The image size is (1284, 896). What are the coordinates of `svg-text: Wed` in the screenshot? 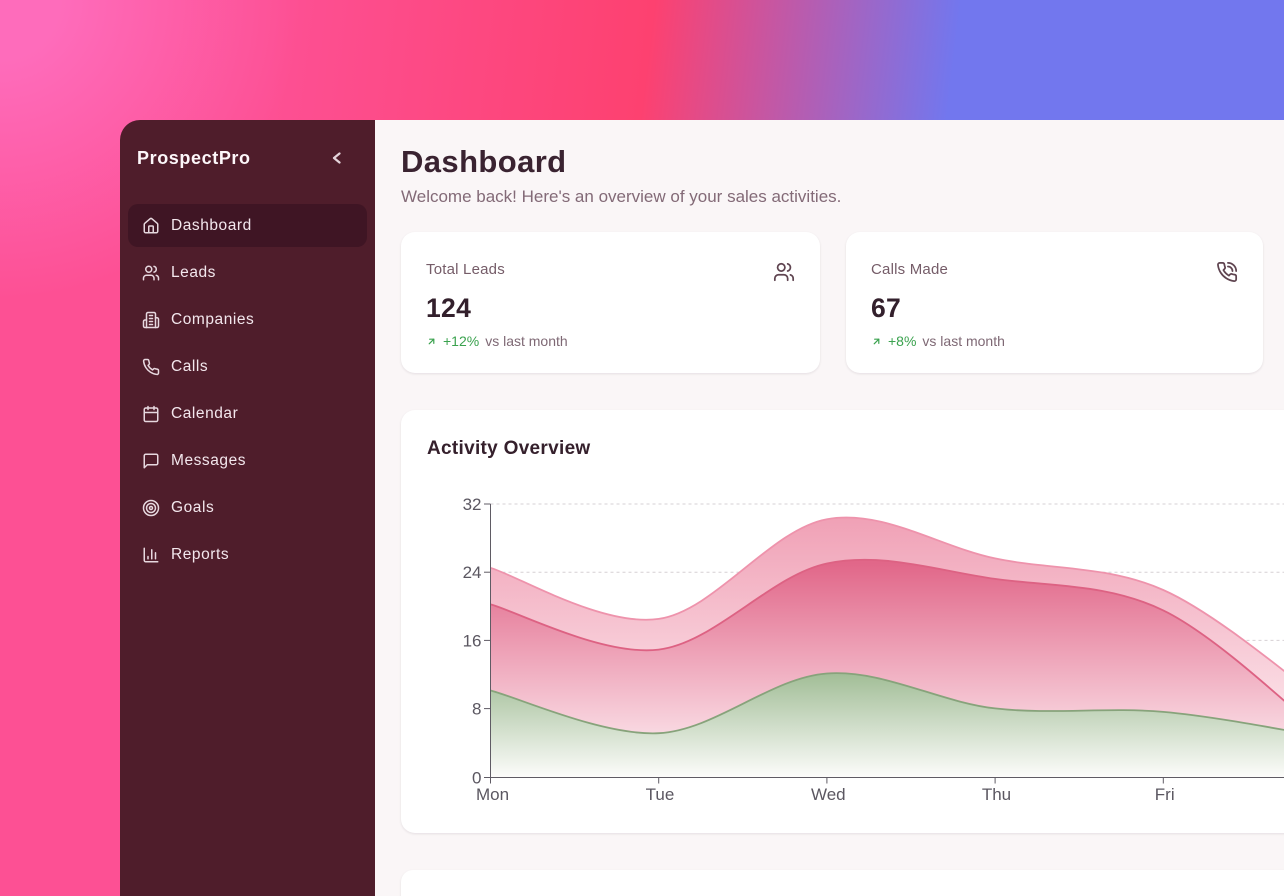 It's located at (828, 794).